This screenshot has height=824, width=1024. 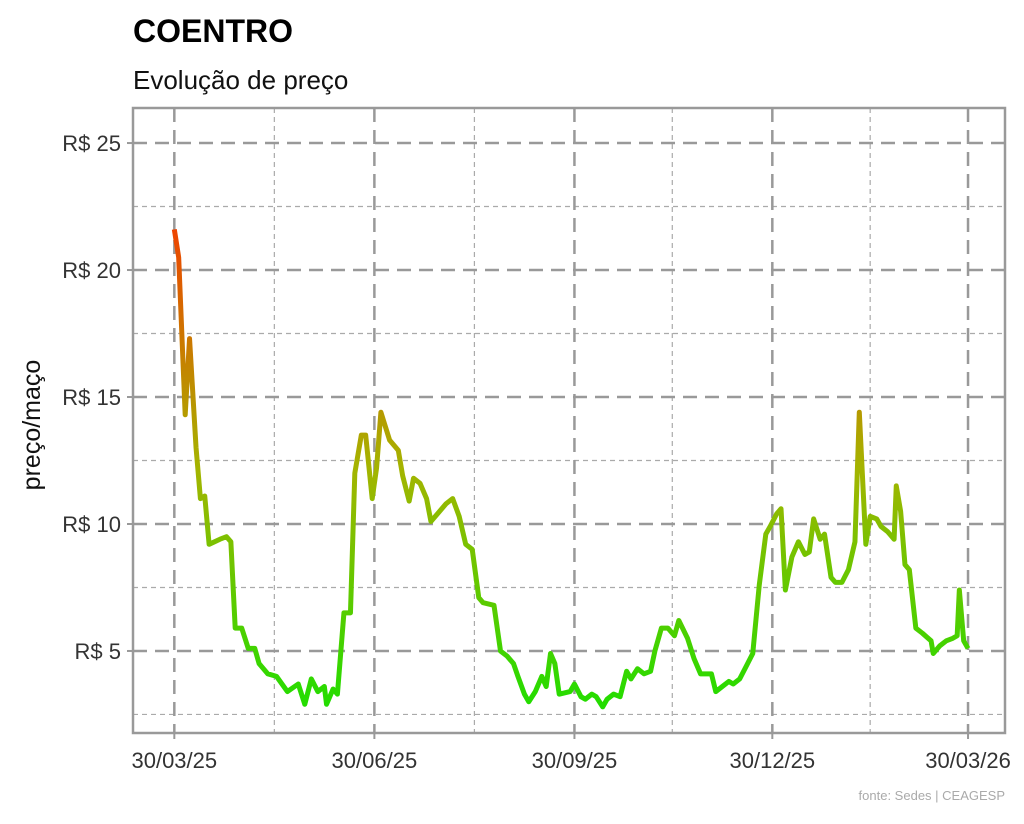 I want to click on x-tick-label: 30/09/25, so click(x=575, y=760).